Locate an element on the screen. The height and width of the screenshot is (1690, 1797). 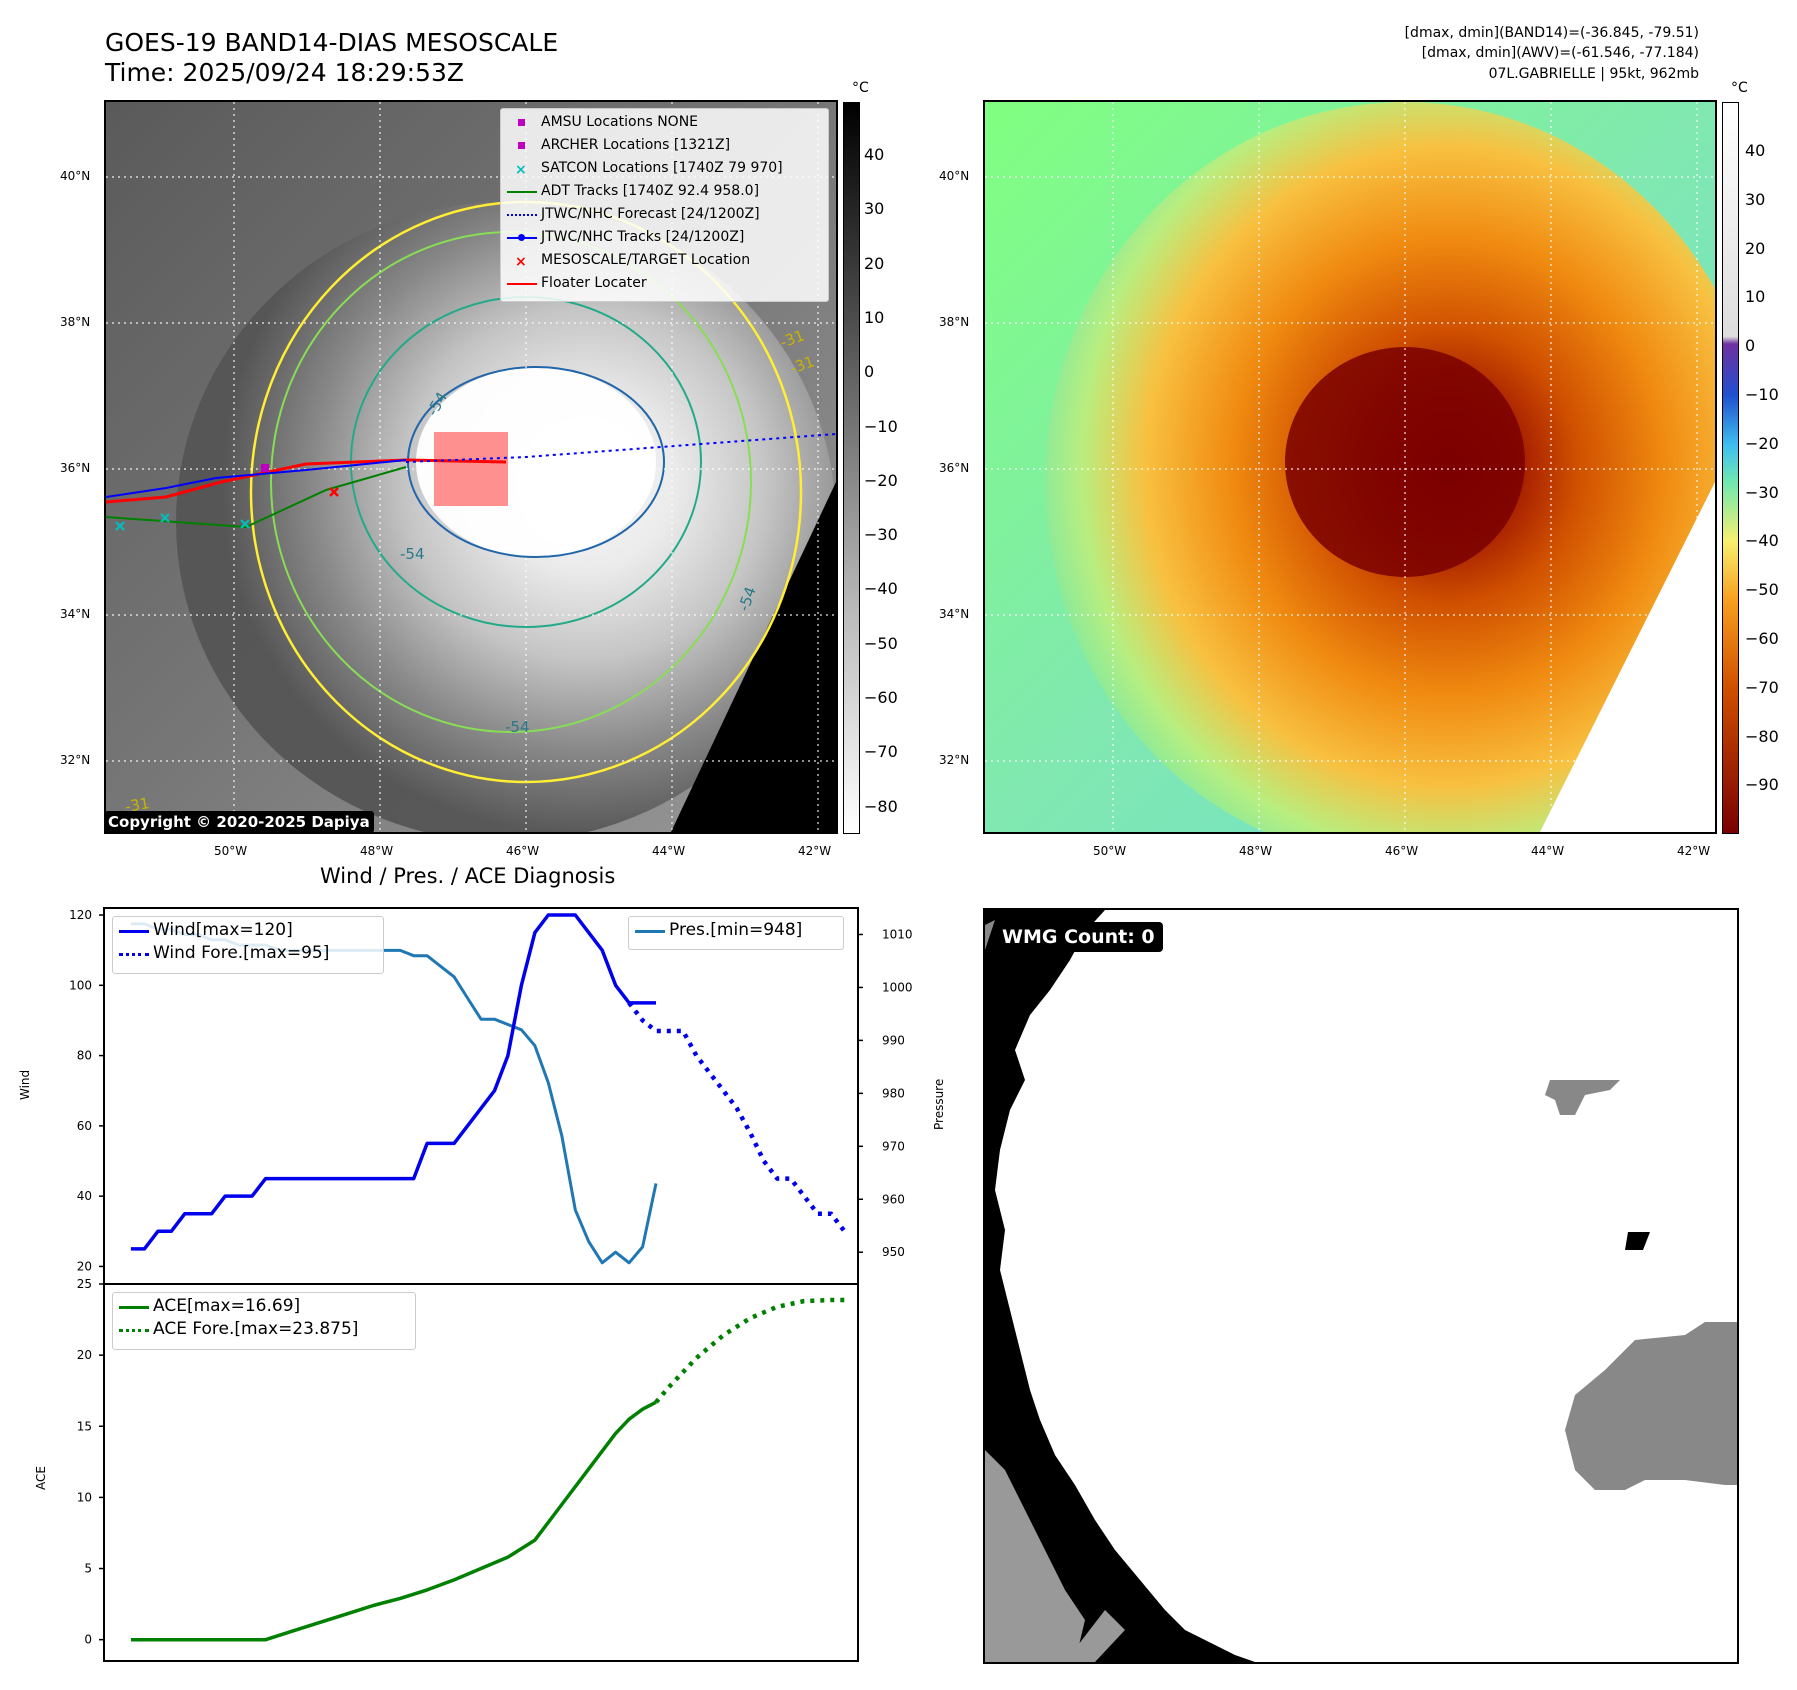
wind-legend: Wind[max=120] Wind Fore.[max=95] is located at coordinates (248, 945).